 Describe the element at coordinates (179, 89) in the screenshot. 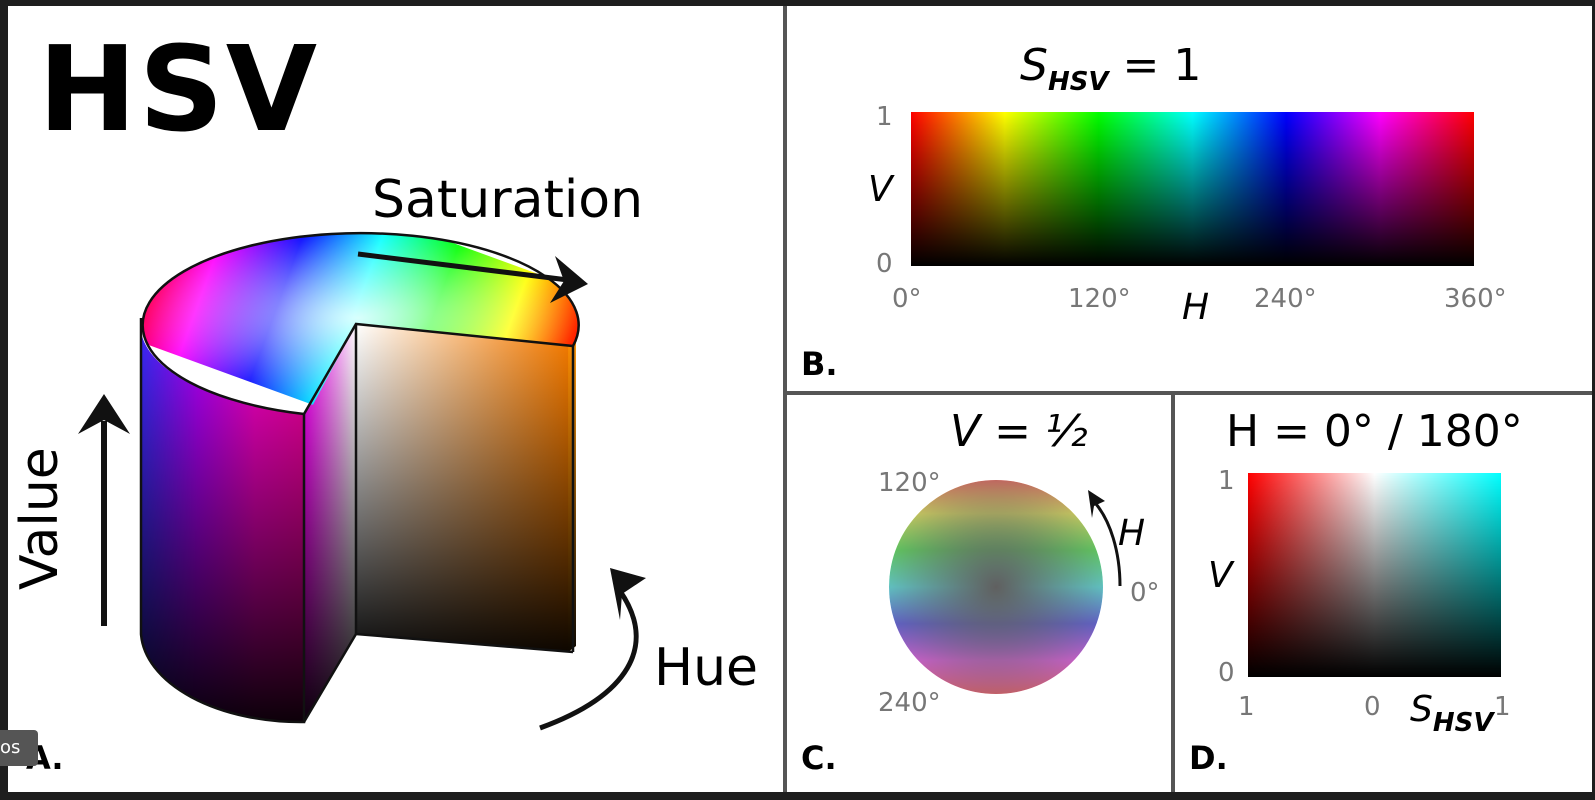

I see `title-hsv: HSV` at that location.